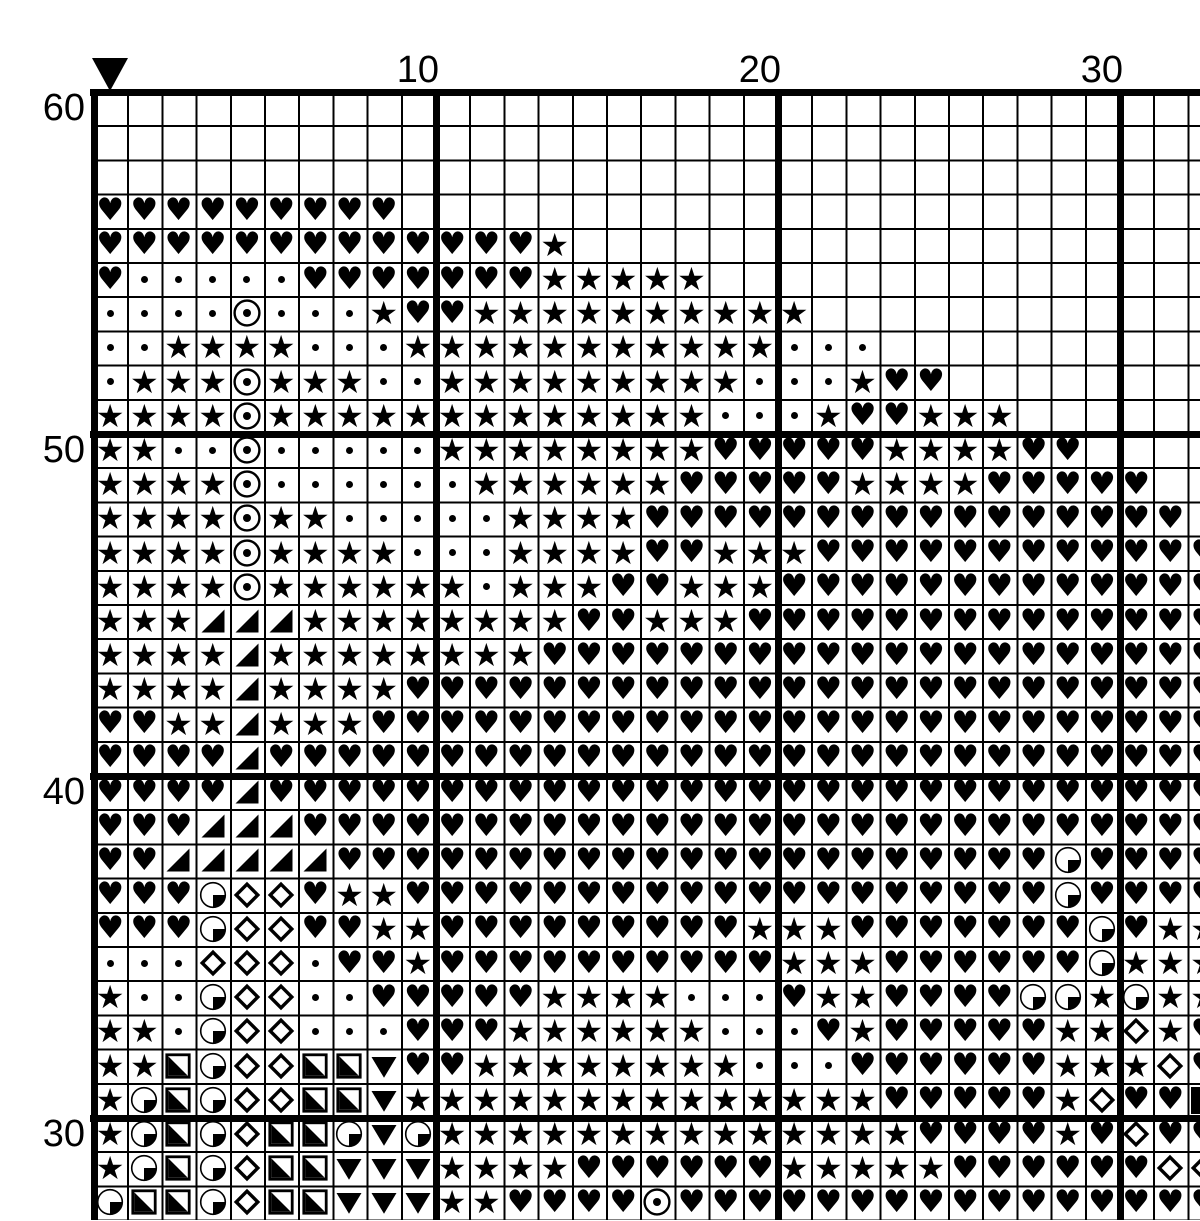 Image resolution: width=1200 pixels, height=1221 pixels. Describe the element at coordinates (418, 1168) in the screenshot. I see `stitch-cell-black-down-triangle` at that location.